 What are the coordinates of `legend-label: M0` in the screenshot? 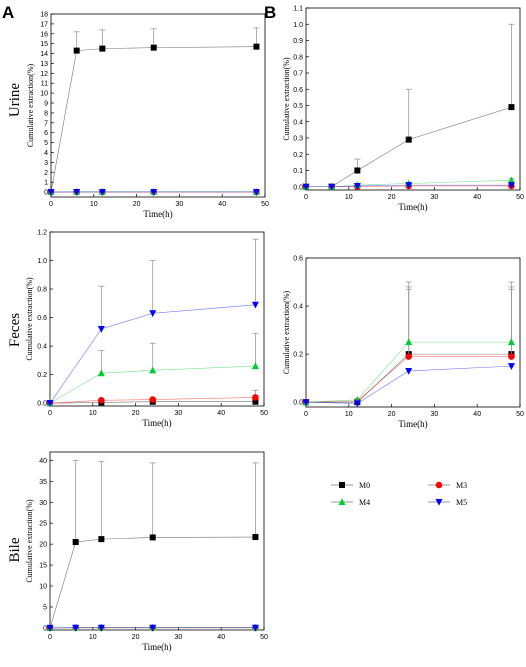 It's located at (364, 485).